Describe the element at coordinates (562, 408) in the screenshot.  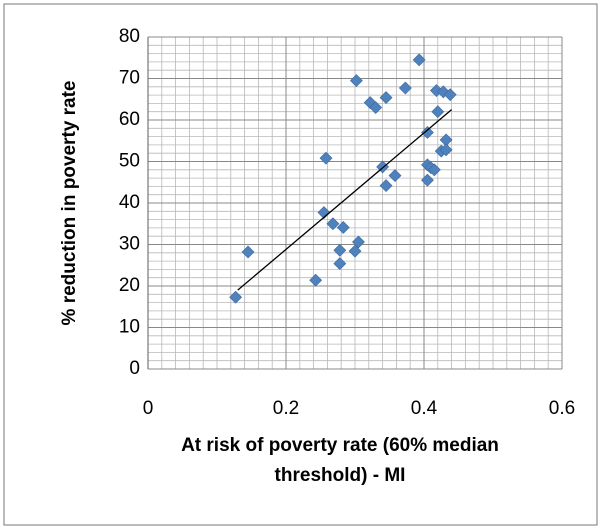
I see `x-tick-label: 0.6` at that location.